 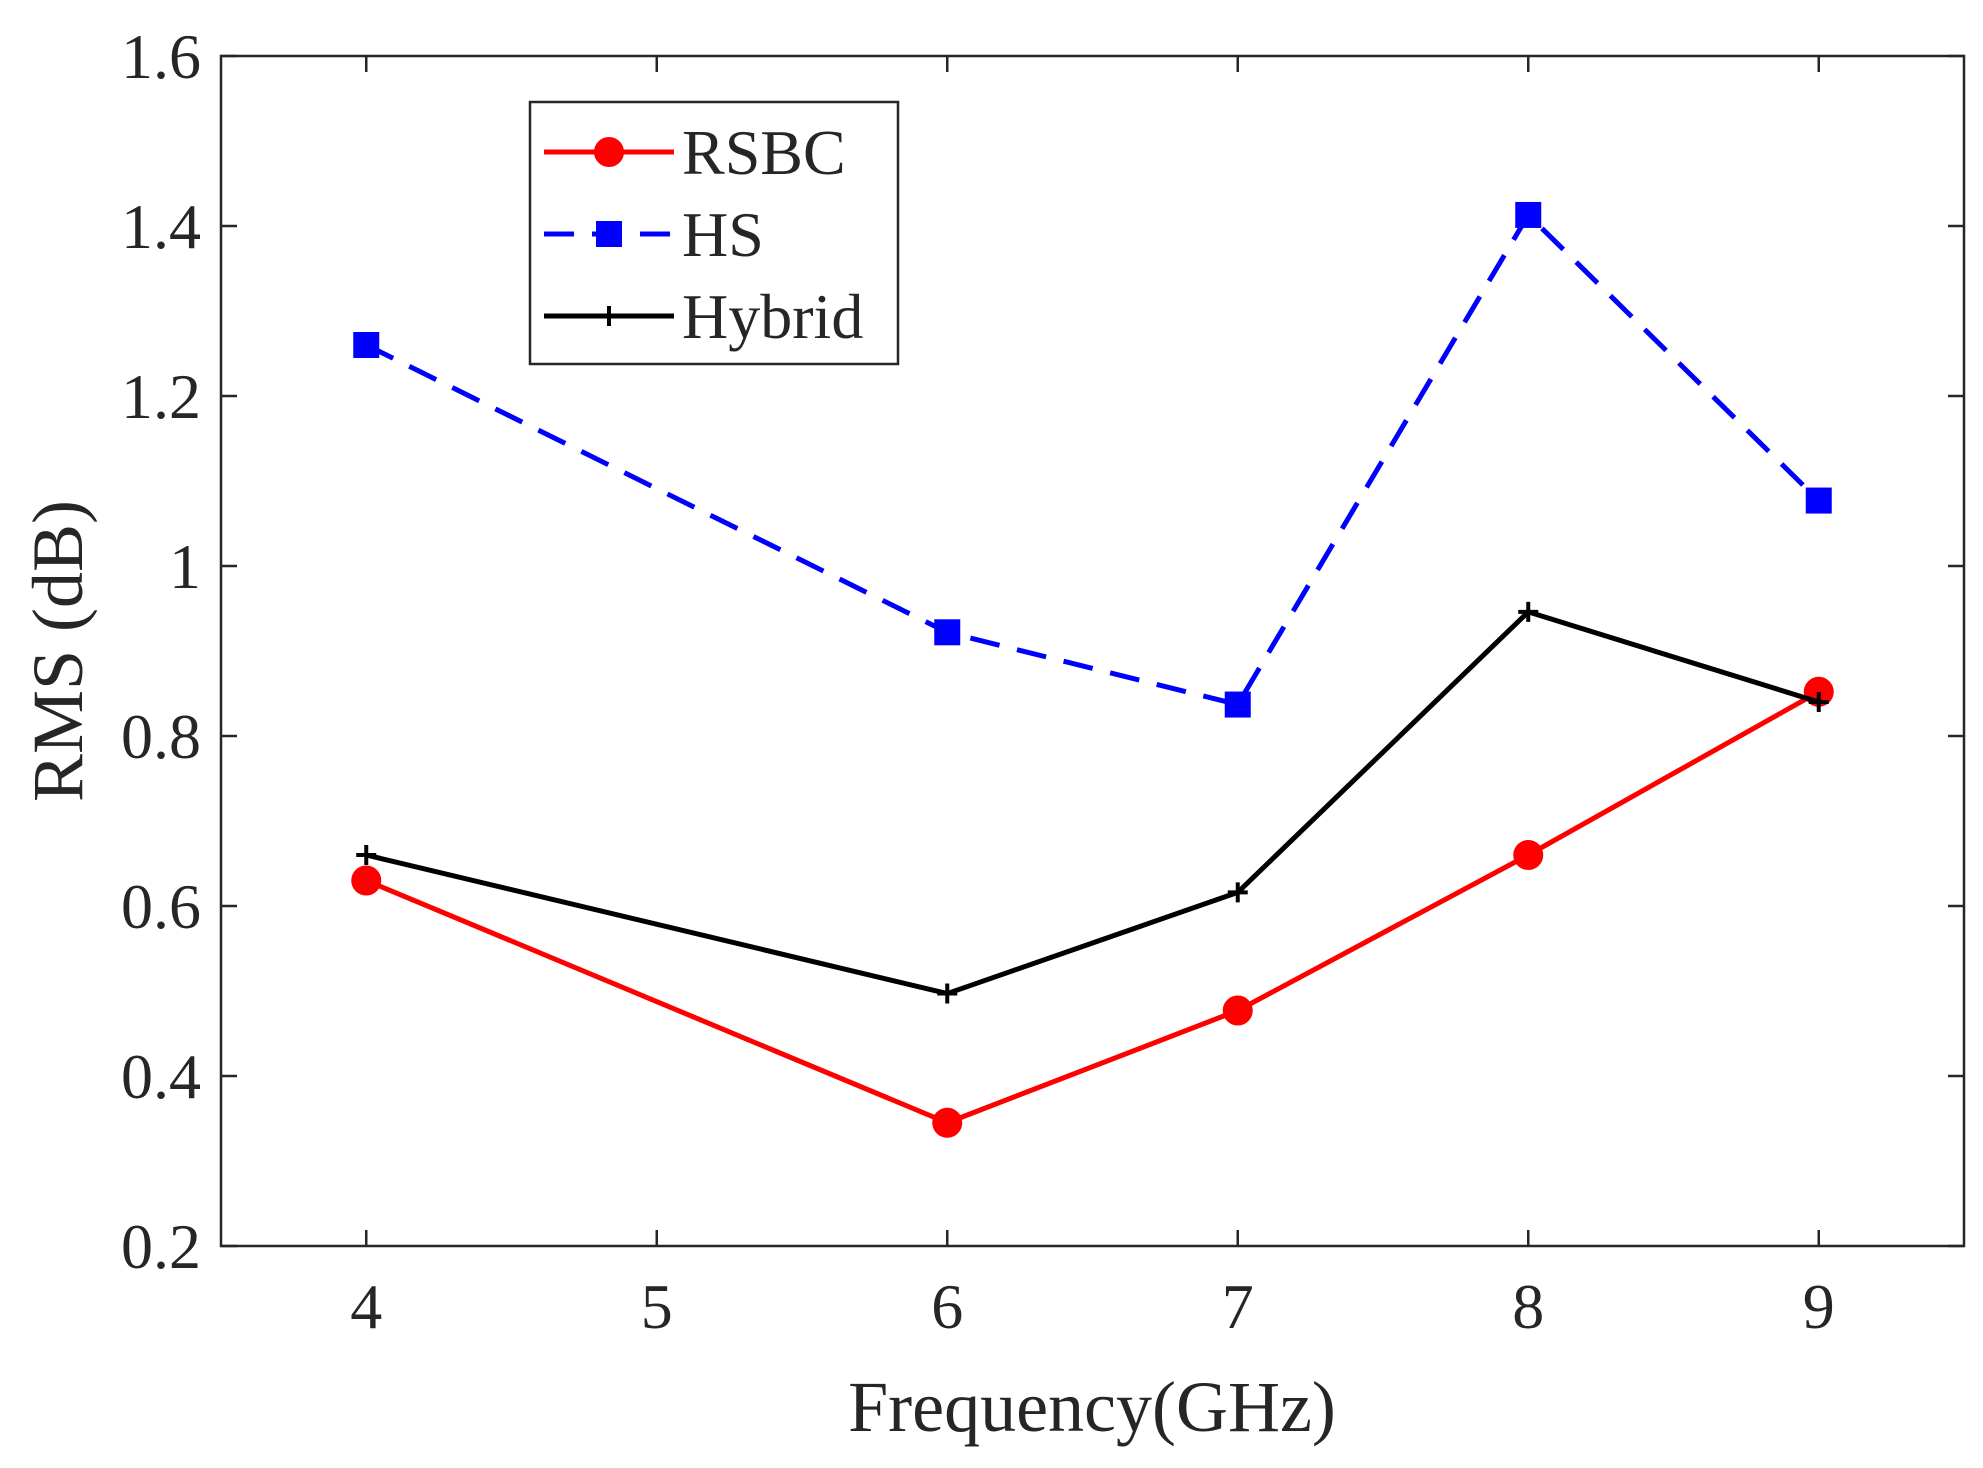 What do you see at coordinates (161, 226) in the screenshot?
I see `y-tick-label-1-4: 1.4` at bounding box center [161, 226].